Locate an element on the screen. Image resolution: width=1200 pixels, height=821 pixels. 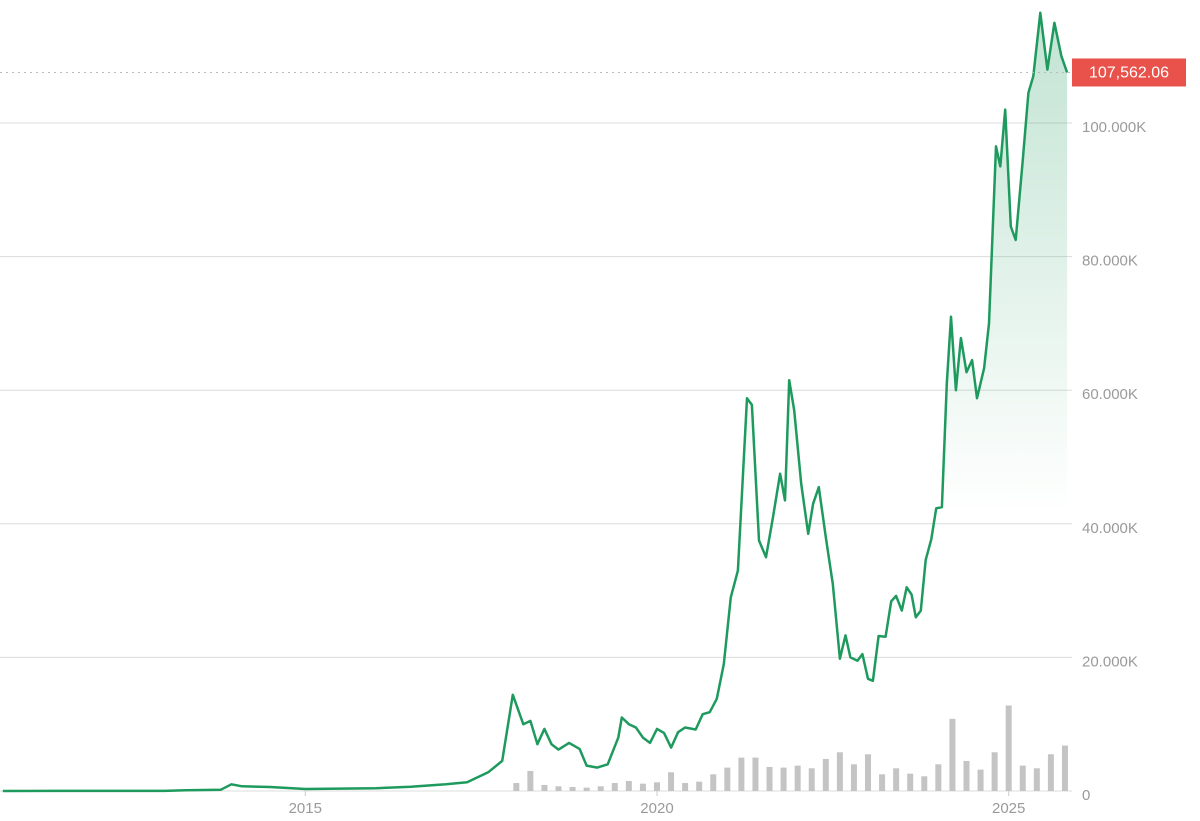
y-tick-label: 100.000K is located at coordinates (1114, 127).